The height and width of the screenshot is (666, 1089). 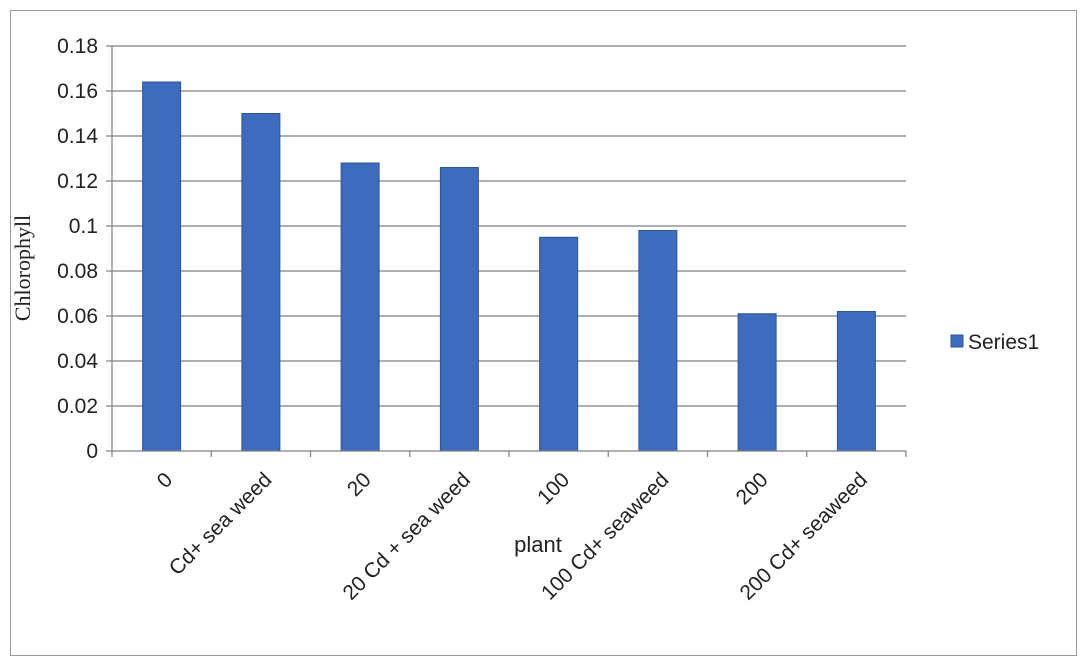 What do you see at coordinates (165, 480) in the screenshot?
I see `x-tick-label: 0` at bounding box center [165, 480].